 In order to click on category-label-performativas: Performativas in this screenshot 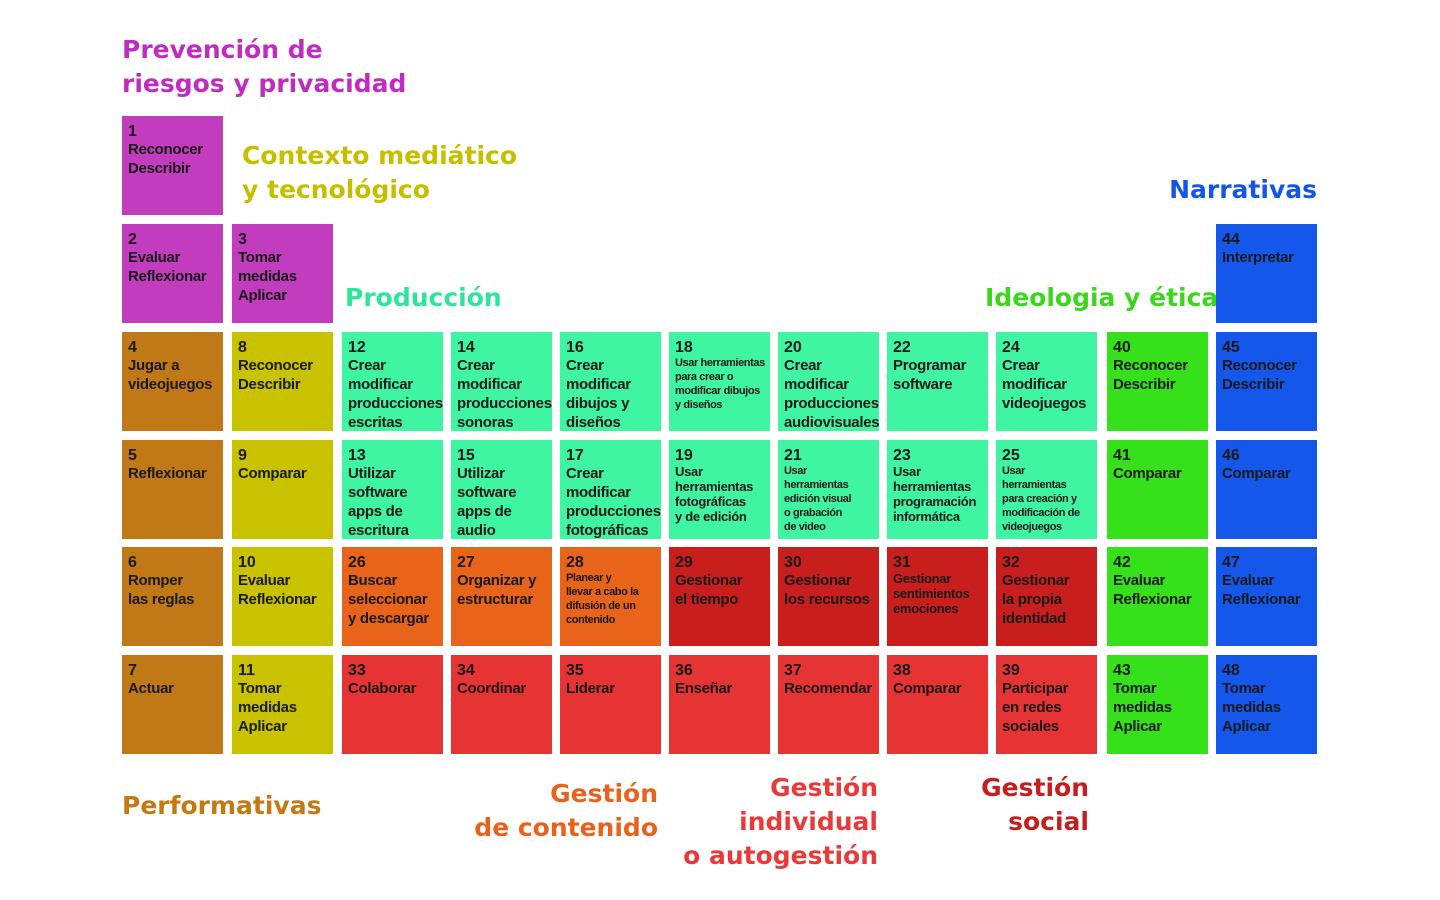, I will do `click(222, 805)`.